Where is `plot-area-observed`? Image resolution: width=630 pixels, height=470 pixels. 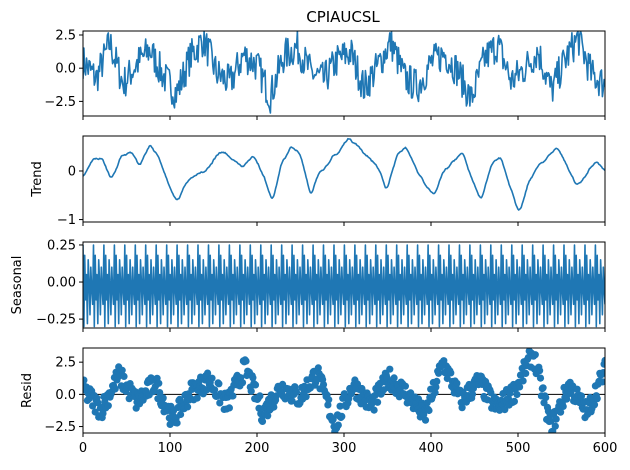 plot-area-observed is located at coordinates (344, 72).